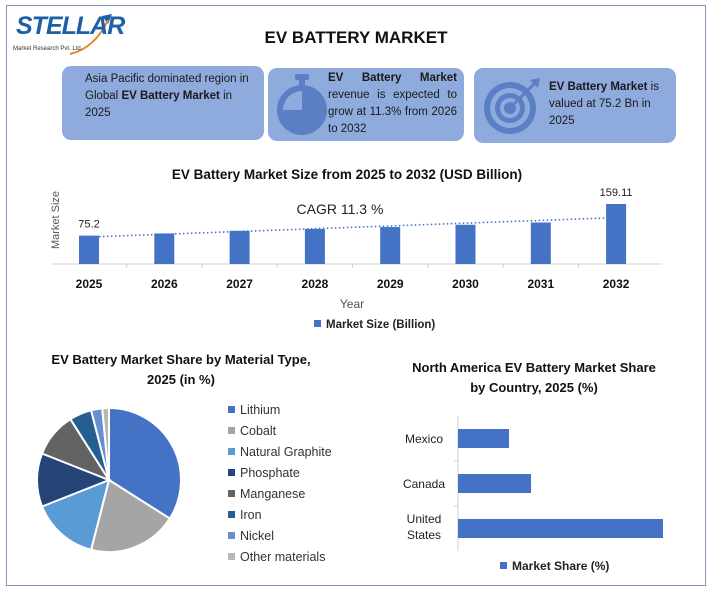  I want to click on x-tick-label: 2030, so click(465, 284).